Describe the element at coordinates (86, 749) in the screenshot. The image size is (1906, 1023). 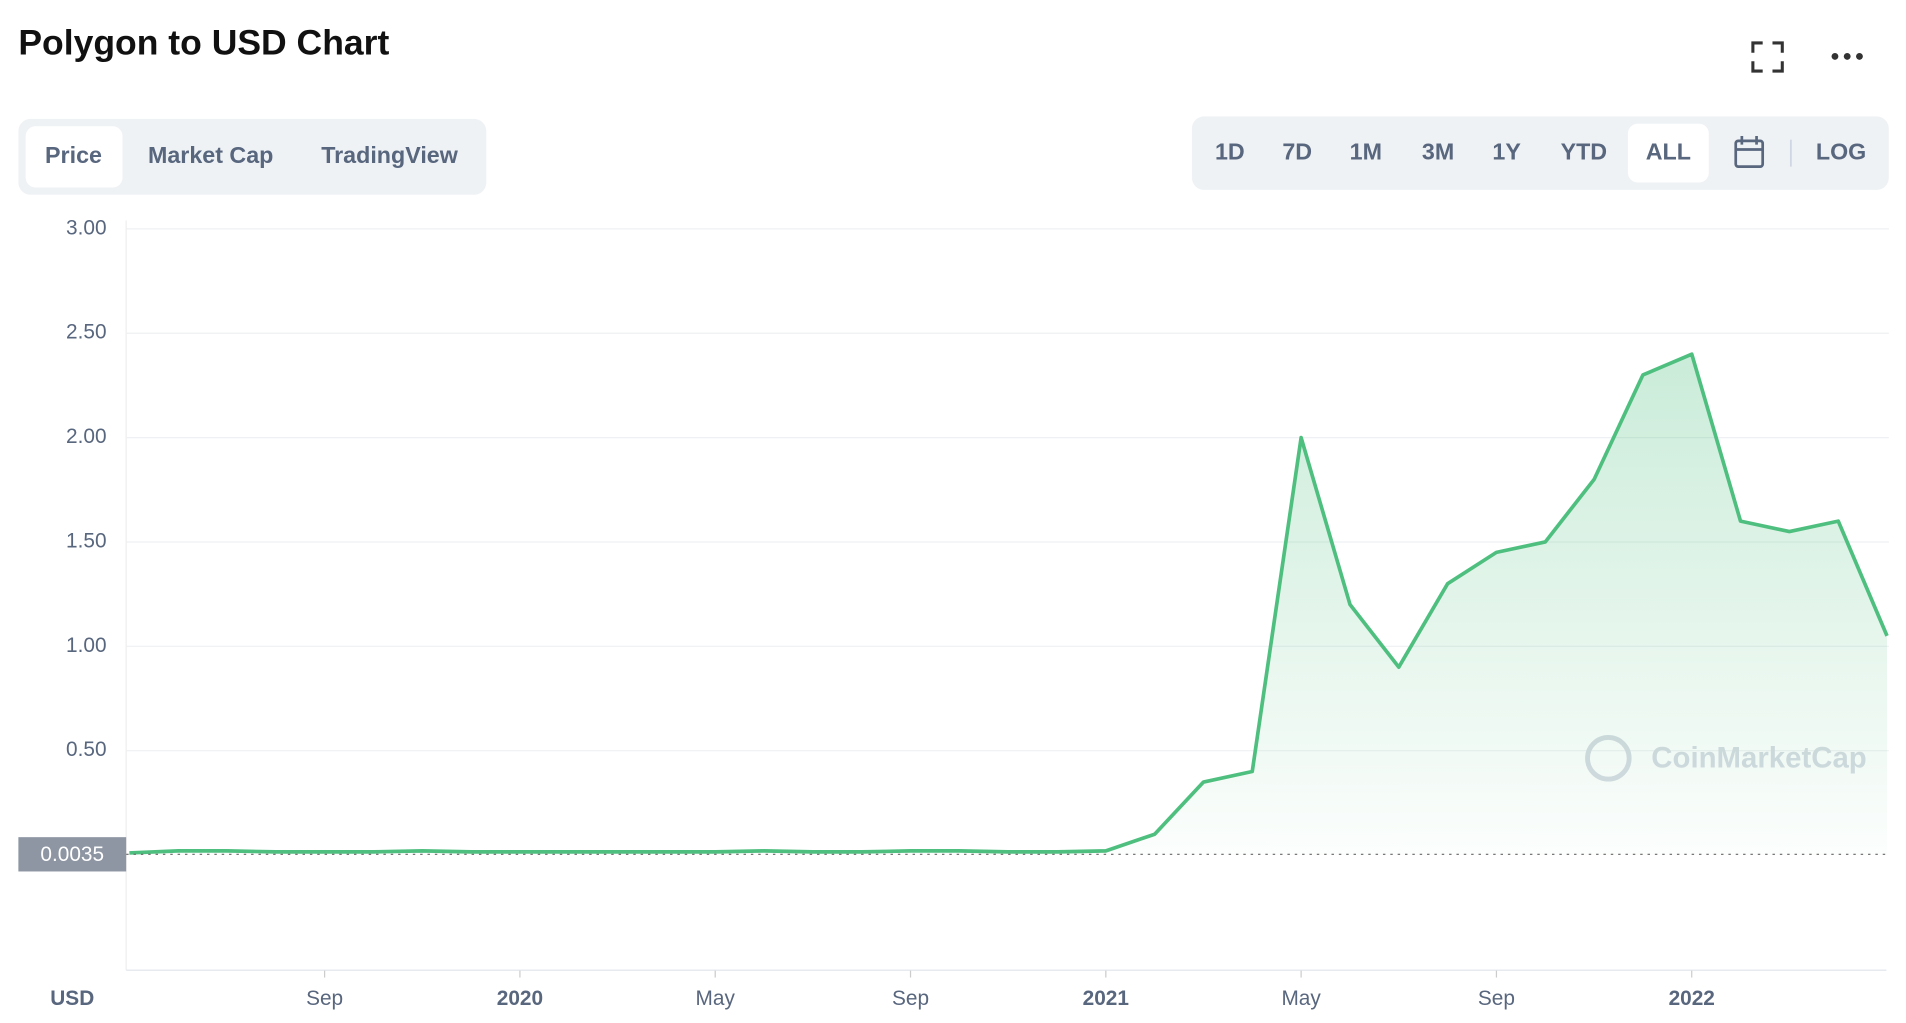
I see `y-tick-label: 0.50` at that location.